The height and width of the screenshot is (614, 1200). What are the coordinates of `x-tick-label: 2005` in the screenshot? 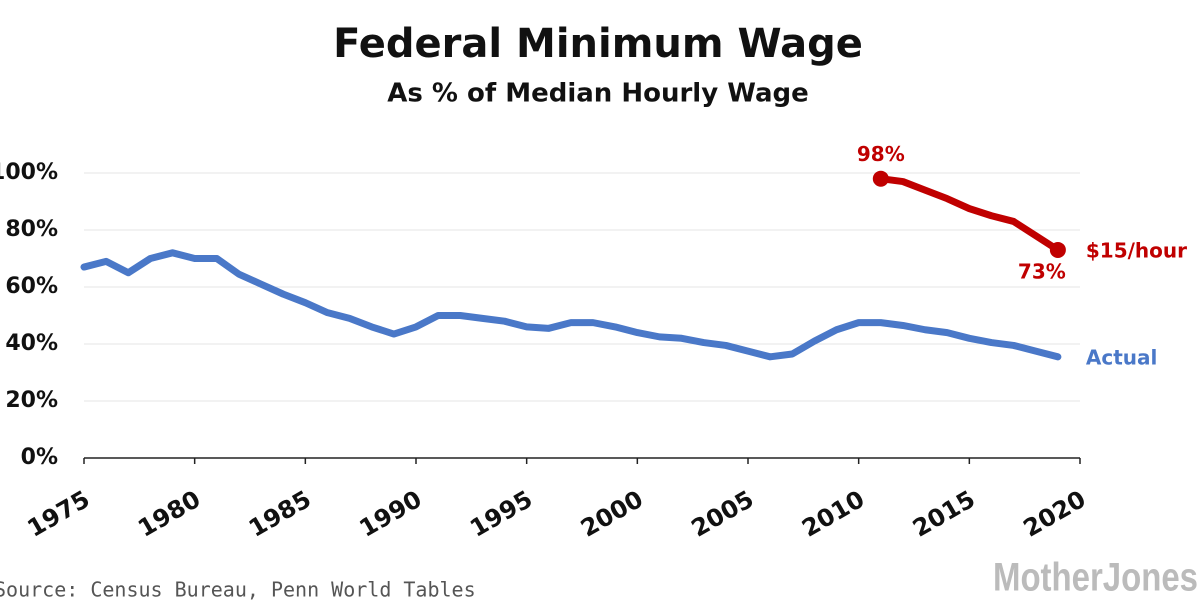 It's located at (723, 514).